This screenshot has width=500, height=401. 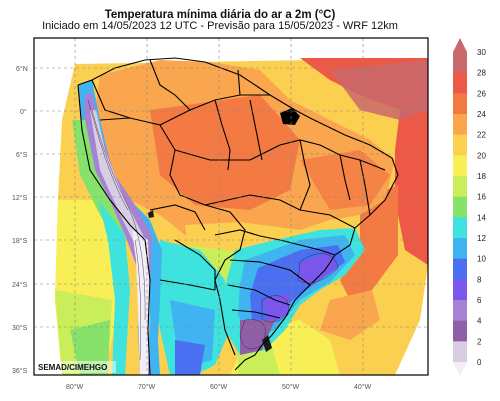 I want to click on colorbar-label: 12, so click(x=481, y=238).